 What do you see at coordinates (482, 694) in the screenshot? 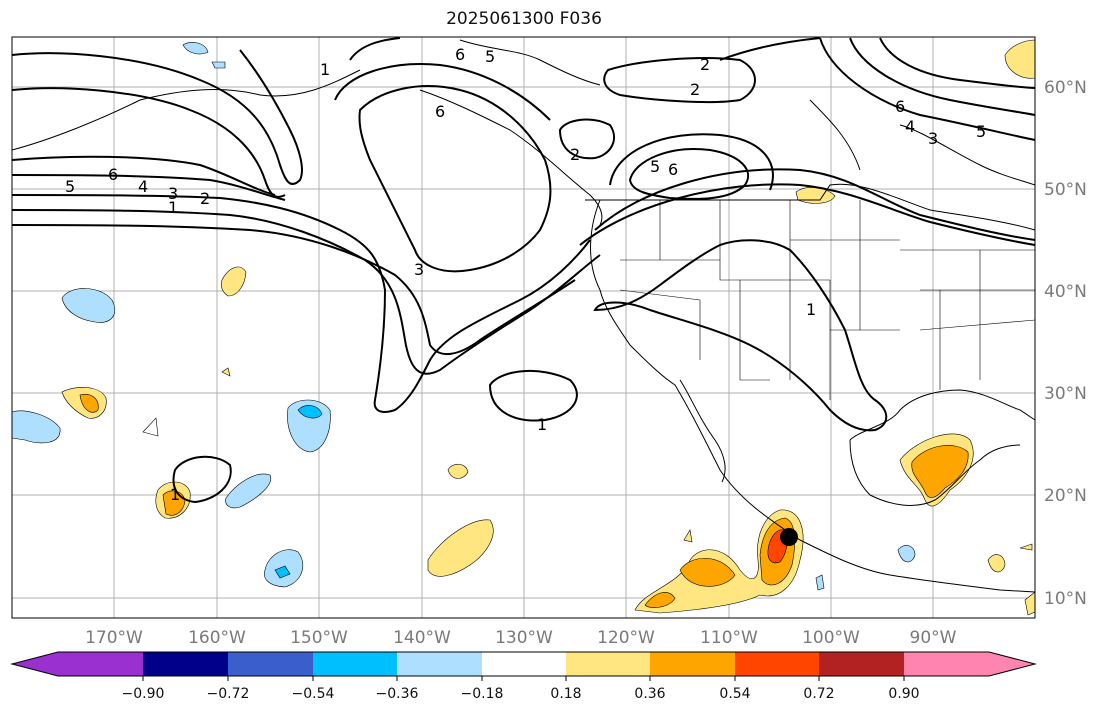
I see `colorbar-tick-label: −0.18` at bounding box center [482, 694].